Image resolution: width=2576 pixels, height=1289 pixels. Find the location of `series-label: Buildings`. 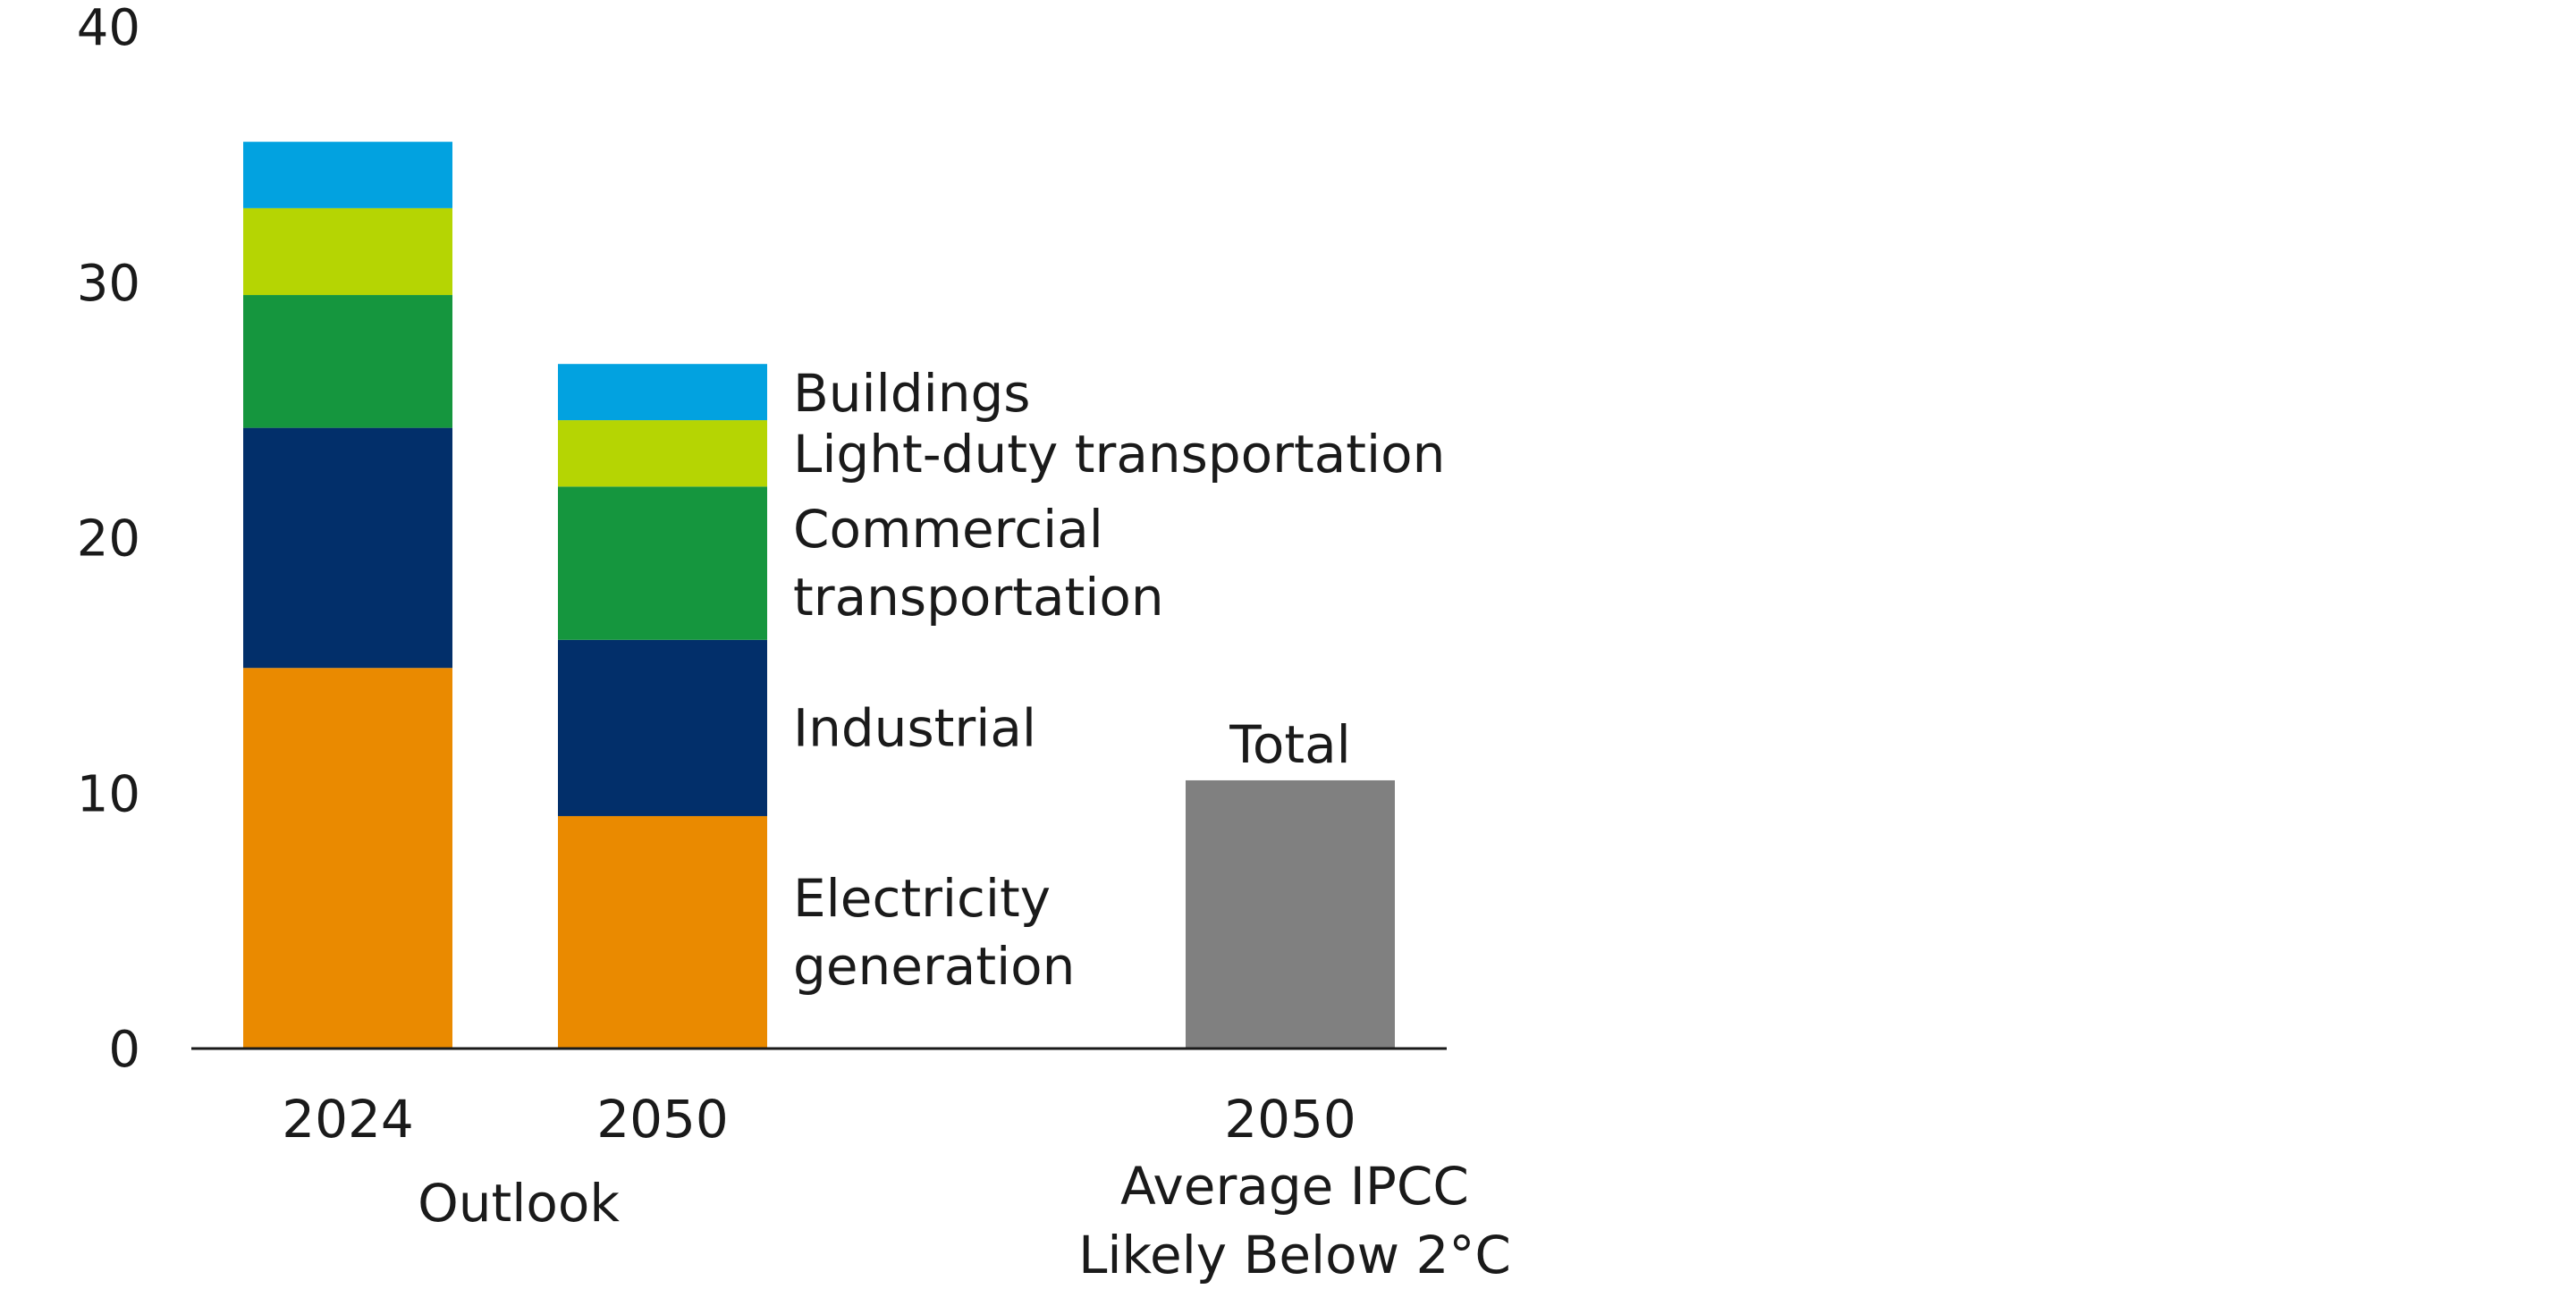

series-label: Buildings is located at coordinates (912, 394).